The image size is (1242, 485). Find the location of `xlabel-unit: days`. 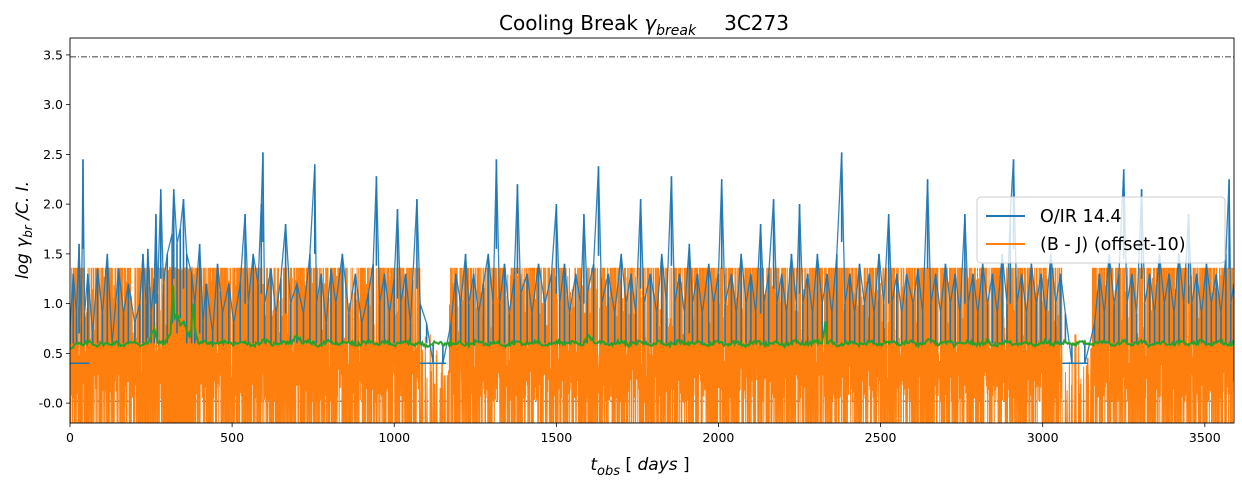

xlabel-unit: days is located at coordinates (657, 465).